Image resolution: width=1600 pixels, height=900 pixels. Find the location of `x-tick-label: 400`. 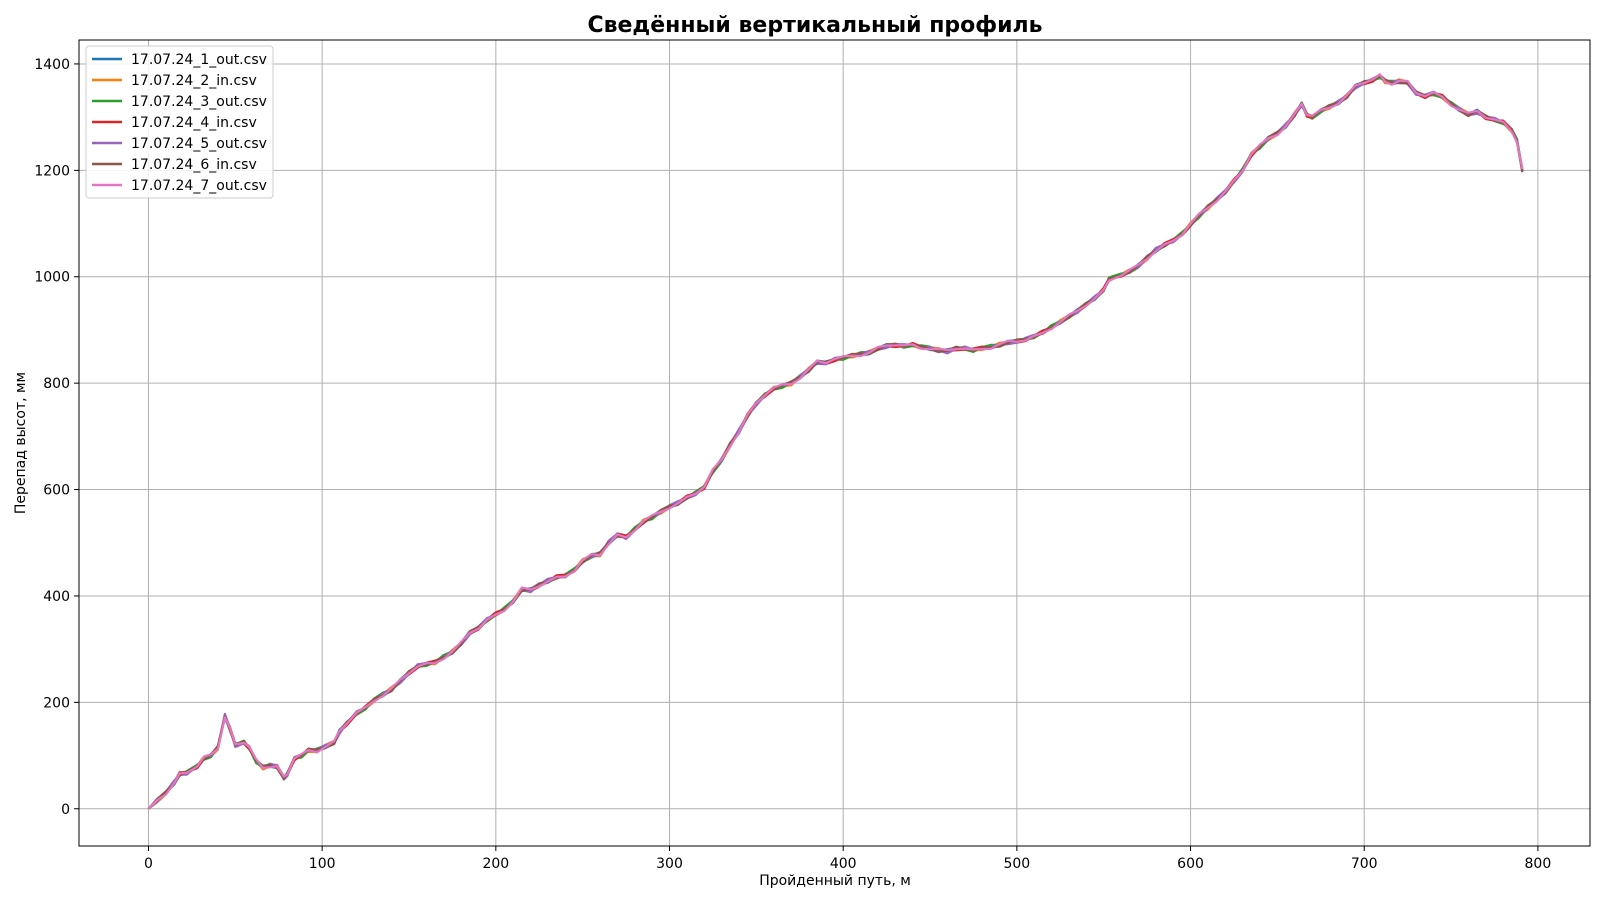

x-tick-label: 400 is located at coordinates (843, 864).